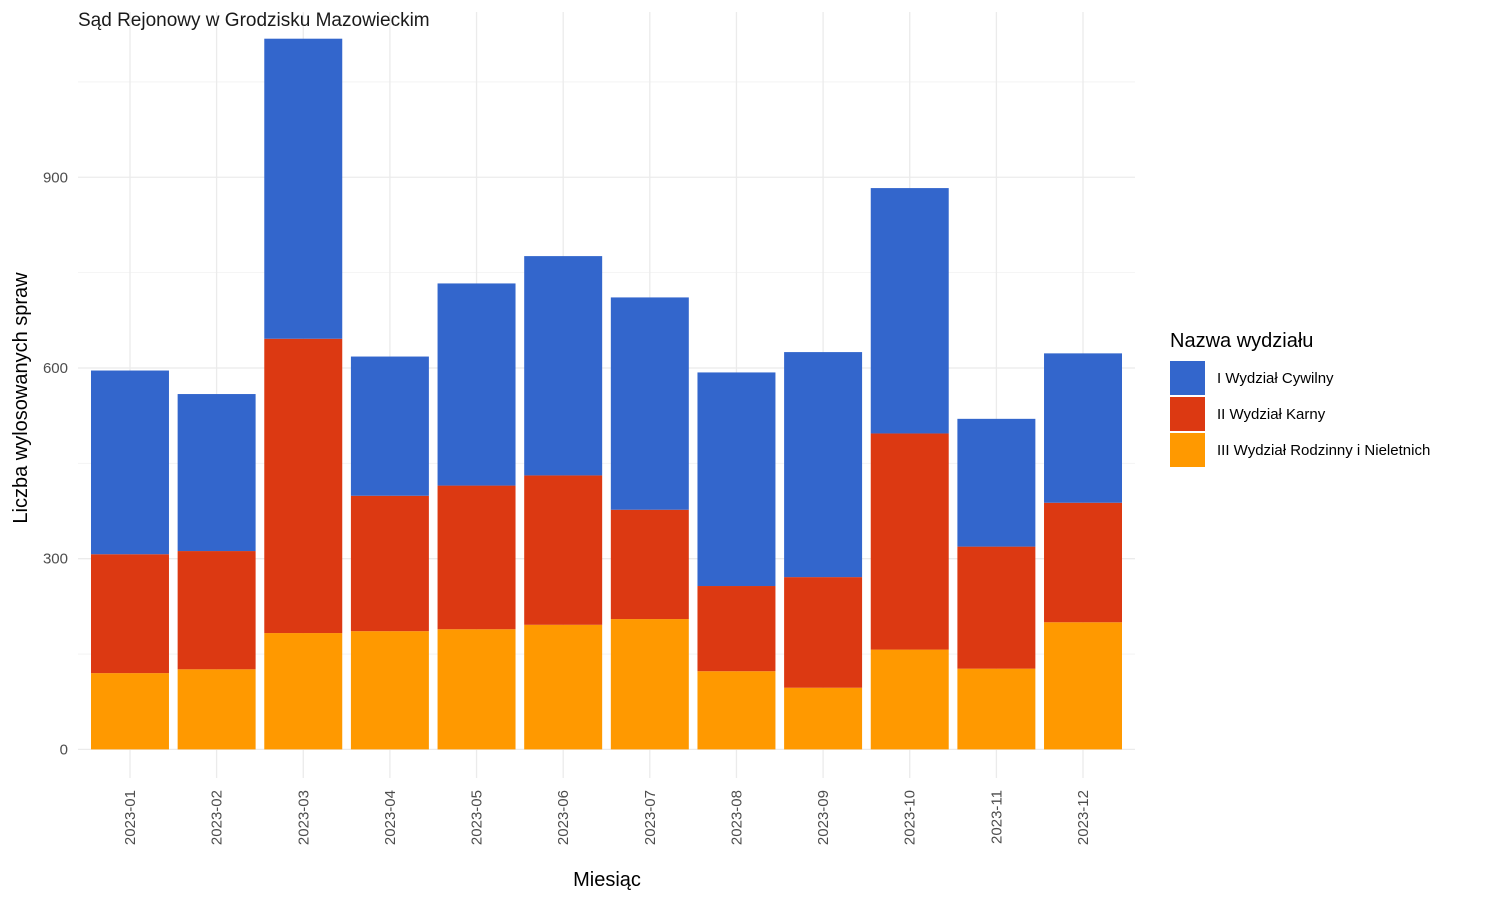 The height and width of the screenshot is (900, 1500). What do you see at coordinates (823, 817) in the screenshot?
I see `x-tick-label: 2023-09` at bounding box center [823, 817].